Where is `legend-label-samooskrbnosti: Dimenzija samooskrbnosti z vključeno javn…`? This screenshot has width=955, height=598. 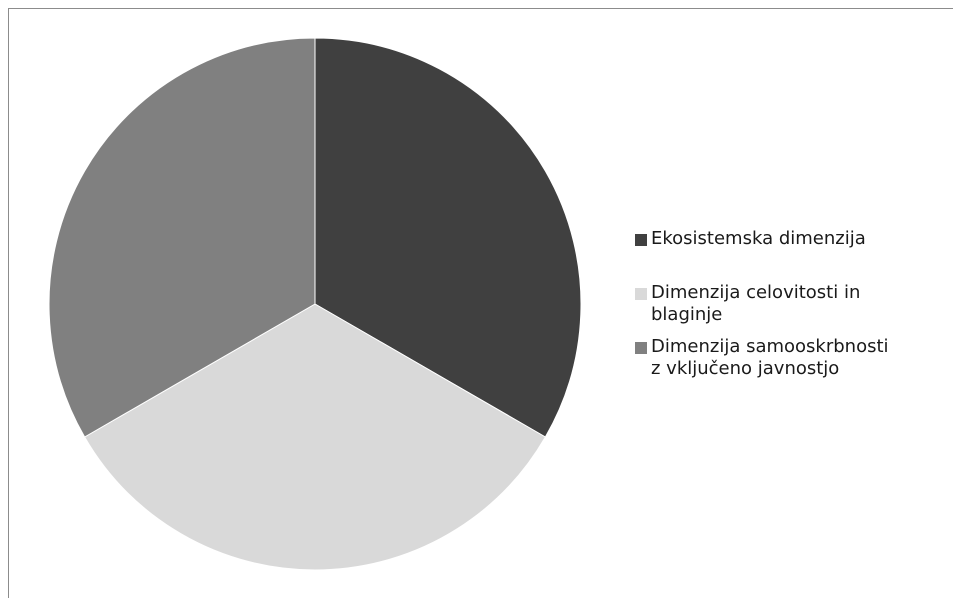
legend-label-samooskrbnosti: Dimenzija samooskrbnosti z vključeno javn… is located at coordinates (770, 357).